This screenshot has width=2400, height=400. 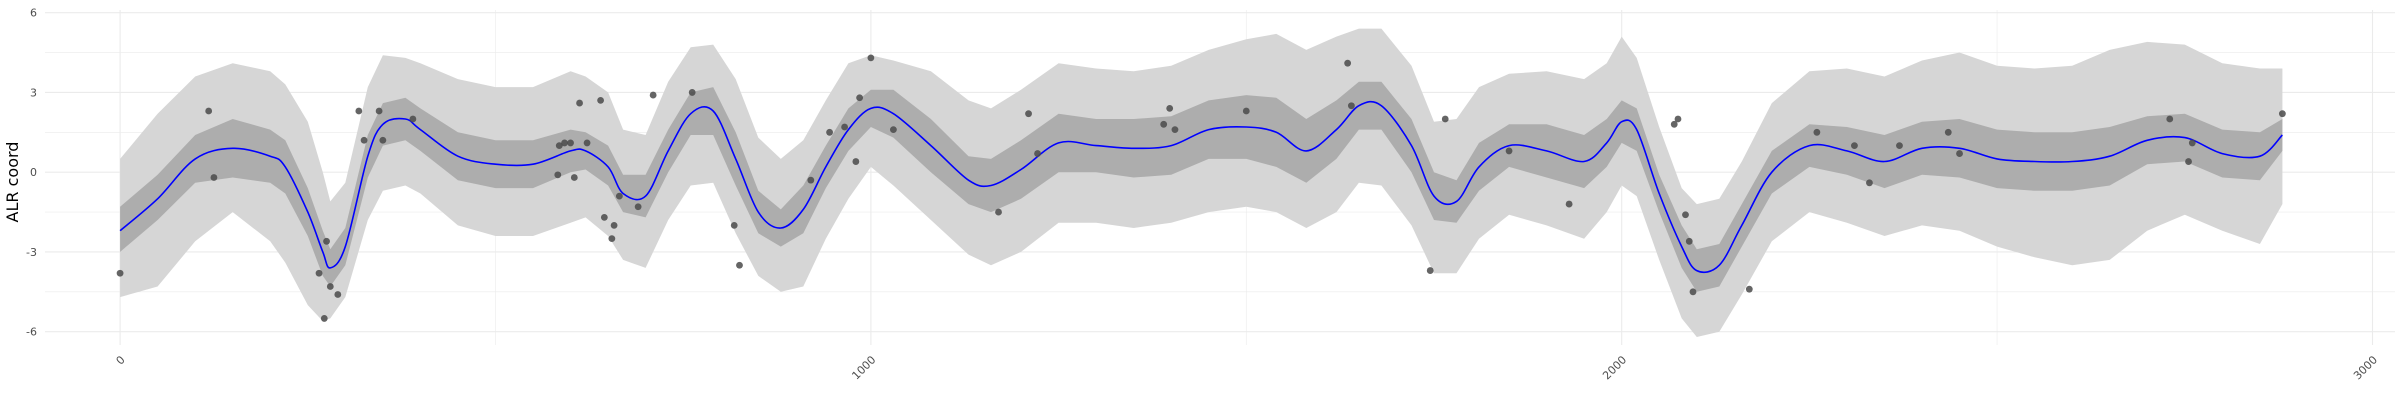 I want to click on y-tick-label: -6, so click(x=31, y=332).